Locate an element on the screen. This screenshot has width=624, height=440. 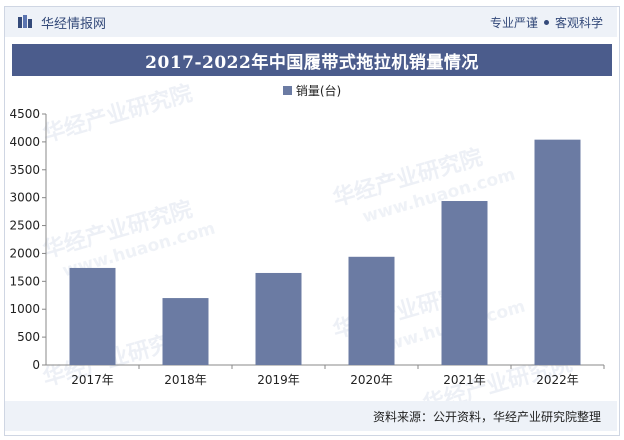
brand: 华经情报网 is located at coordinates (61, 22).